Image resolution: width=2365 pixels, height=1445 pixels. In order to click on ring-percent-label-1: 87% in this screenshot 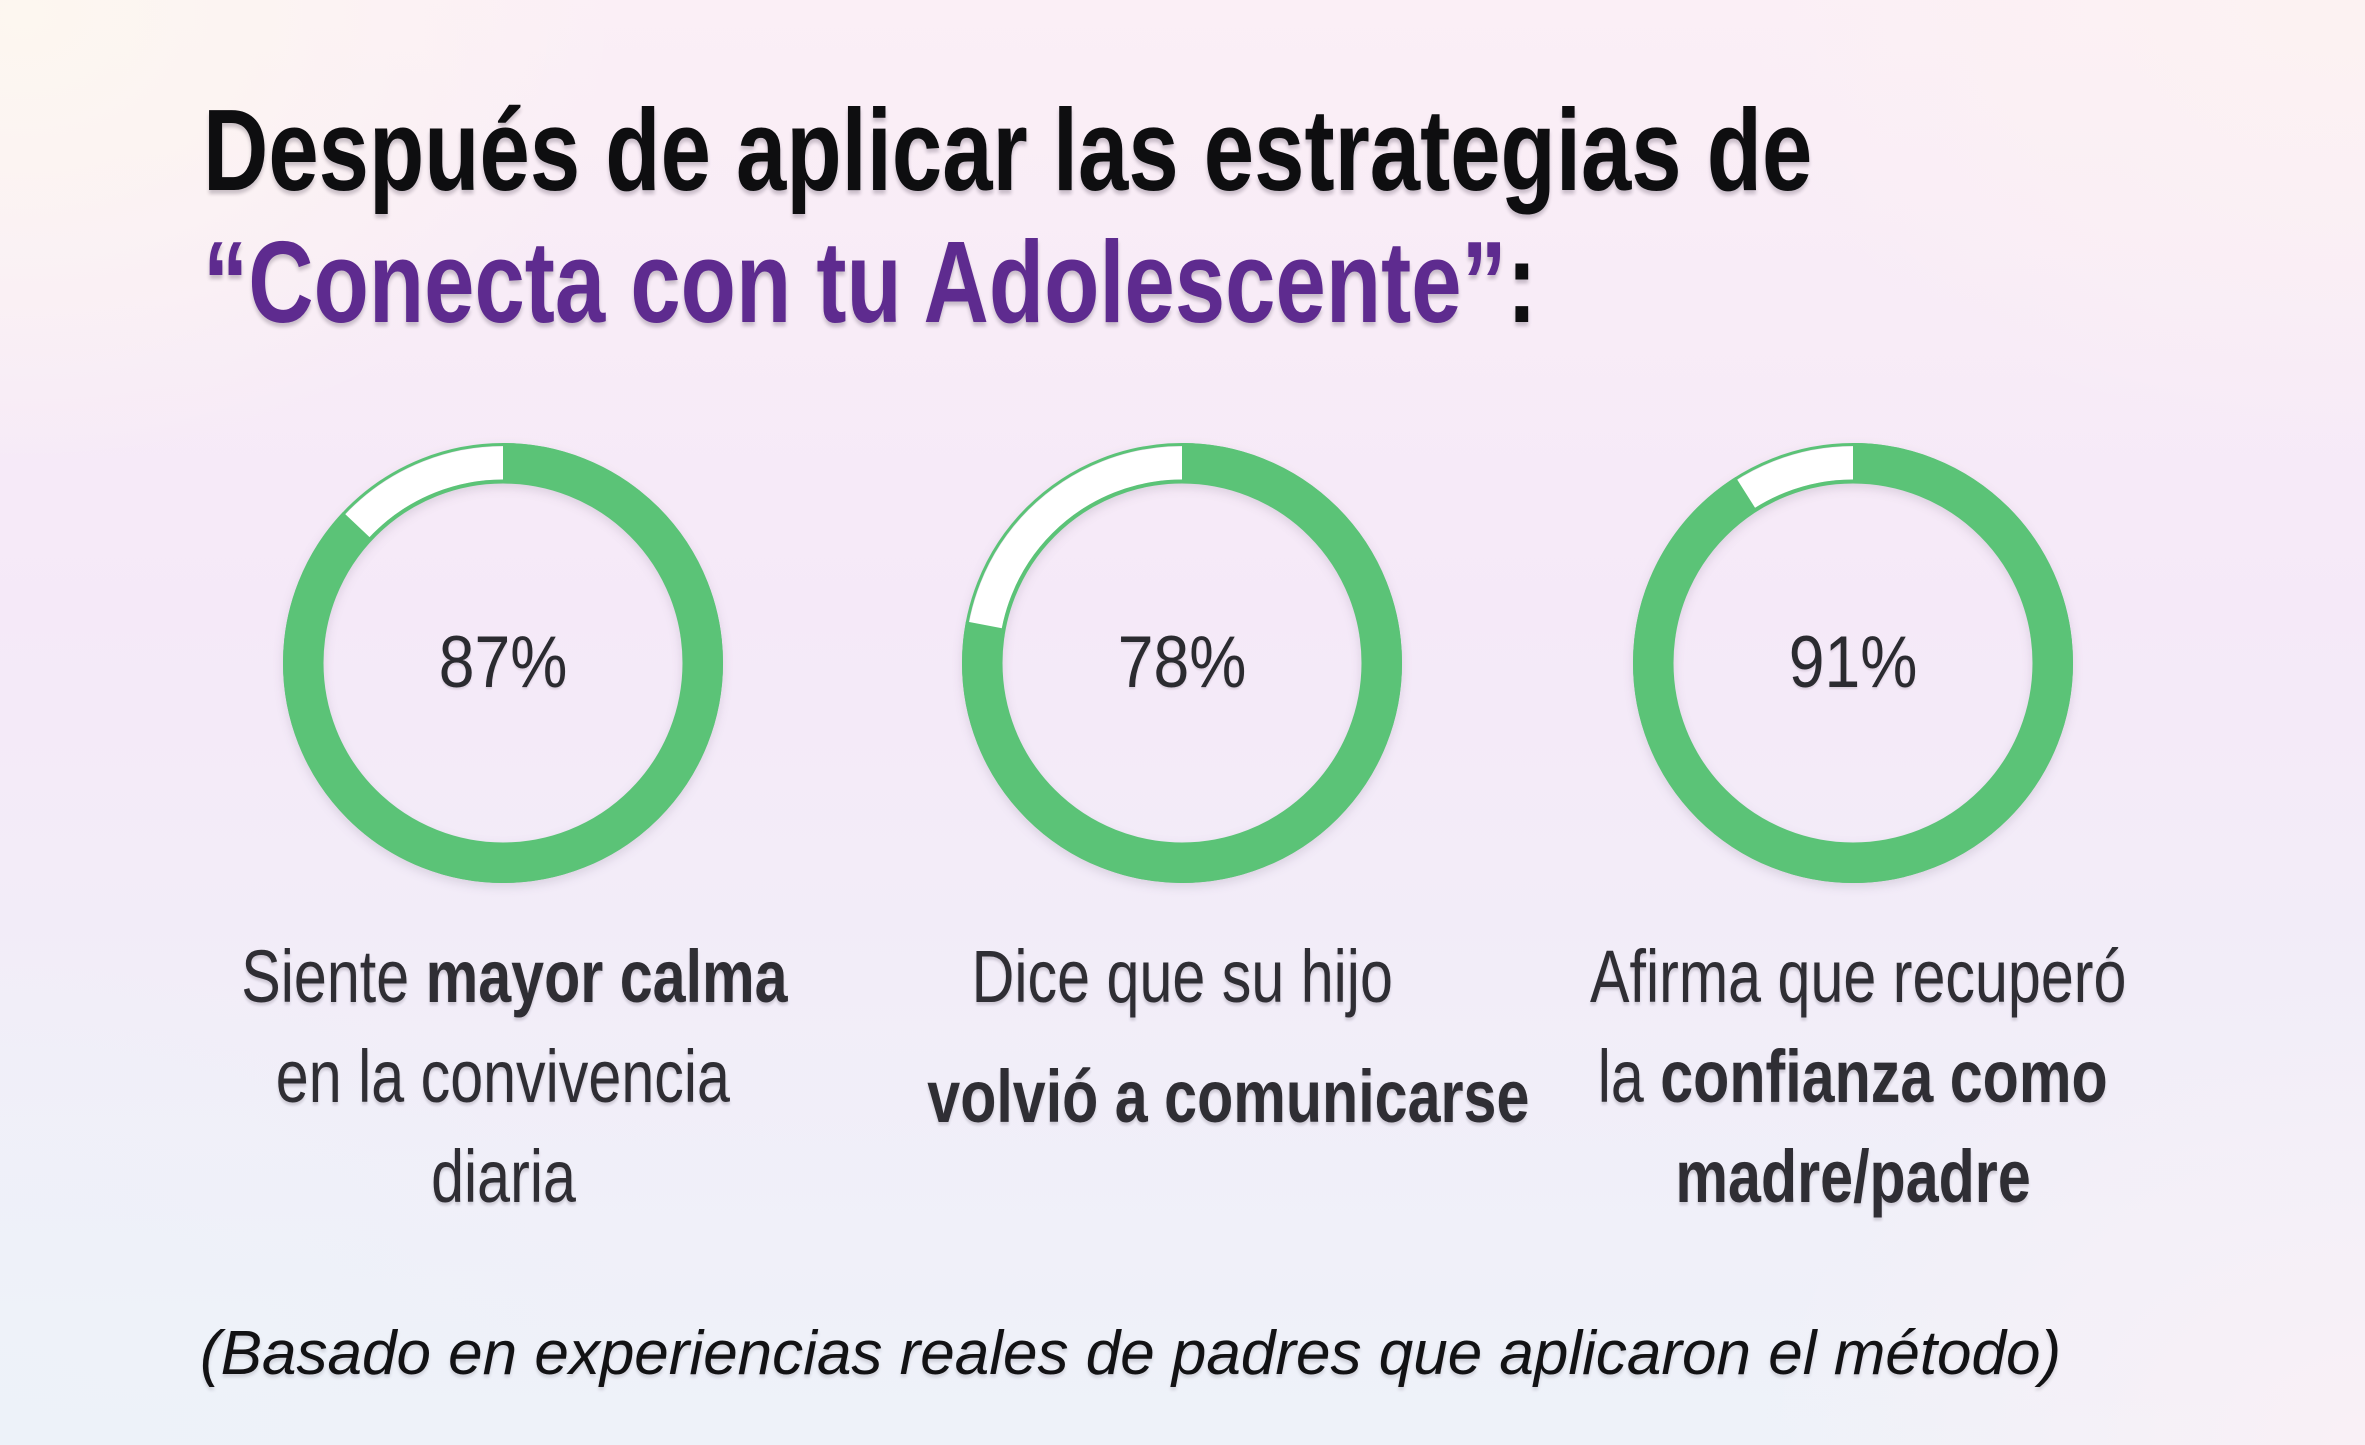, I will do `click(503, 662)`.